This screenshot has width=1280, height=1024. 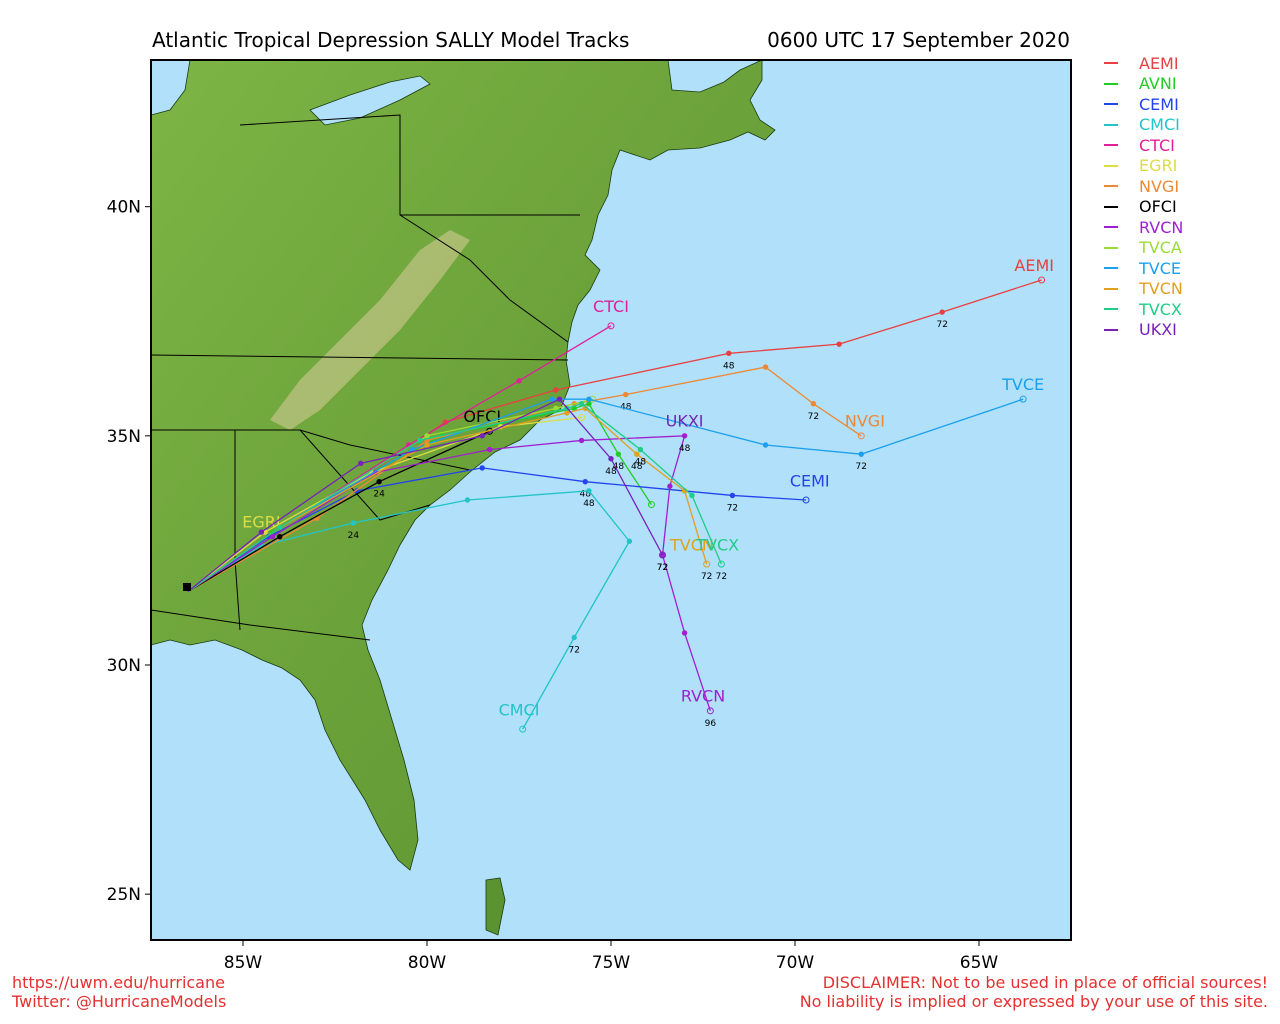 I want to click on legend-item-tvcx: TVCX, so click(x=1143, y=309).